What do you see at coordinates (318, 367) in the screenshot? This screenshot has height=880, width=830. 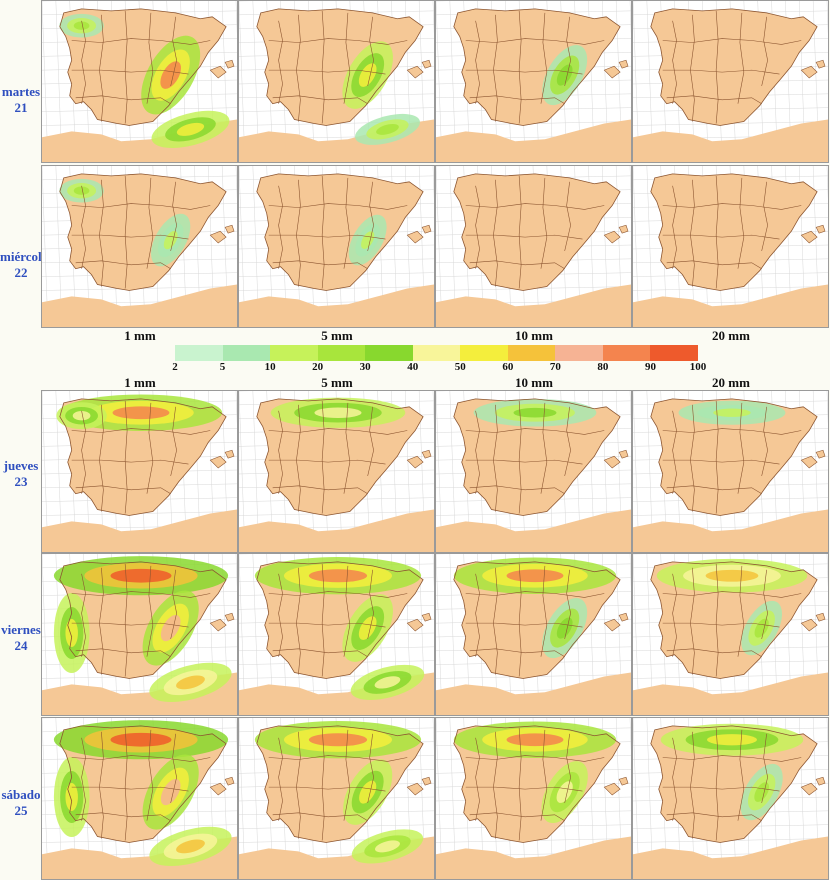 I see `colorbar-tick-label: 20` at bounding box center [318, 367].